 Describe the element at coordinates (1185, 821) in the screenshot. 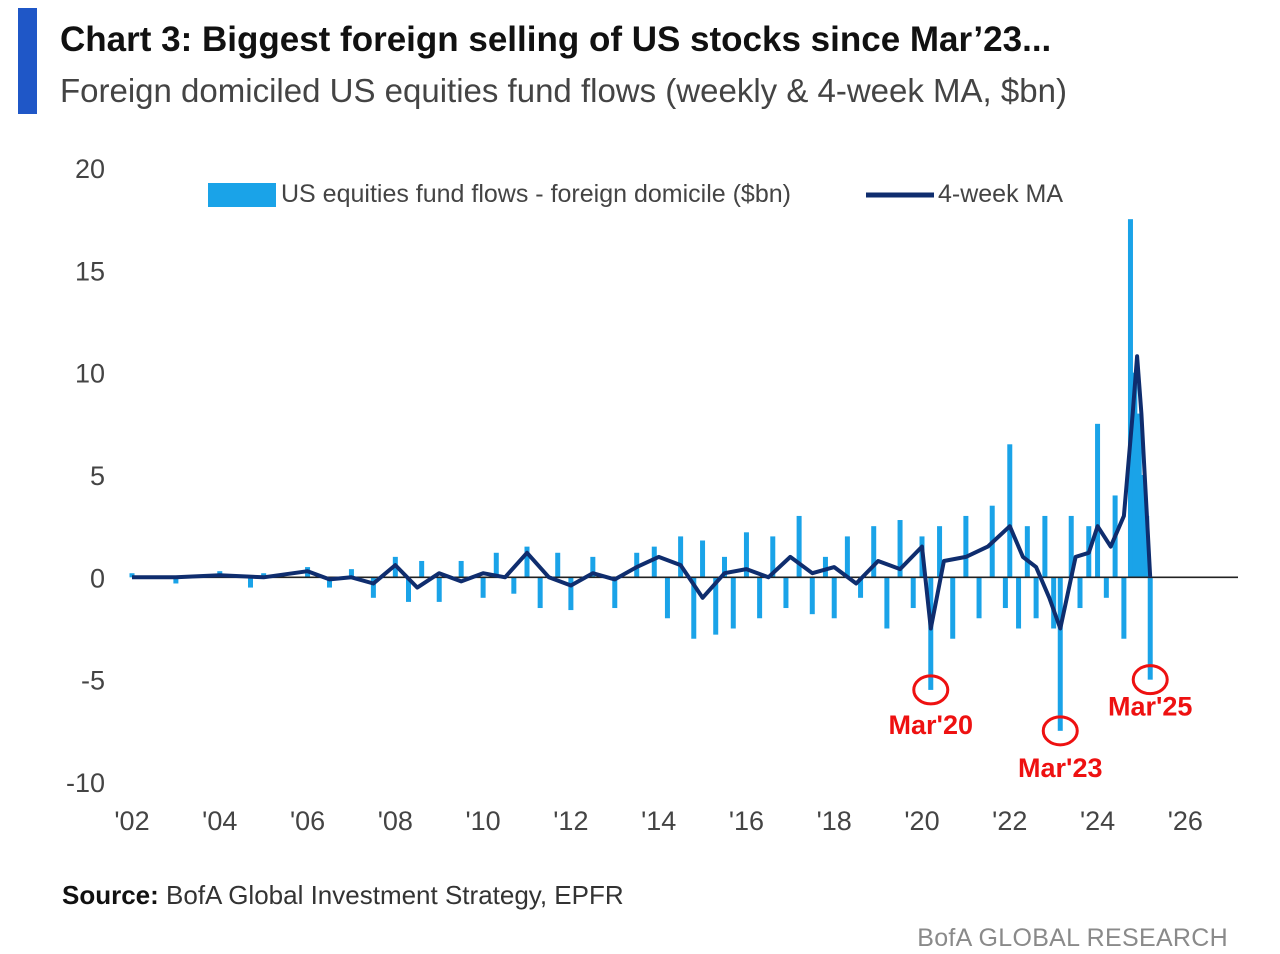

I see `x-tick-label: '26` at that location.